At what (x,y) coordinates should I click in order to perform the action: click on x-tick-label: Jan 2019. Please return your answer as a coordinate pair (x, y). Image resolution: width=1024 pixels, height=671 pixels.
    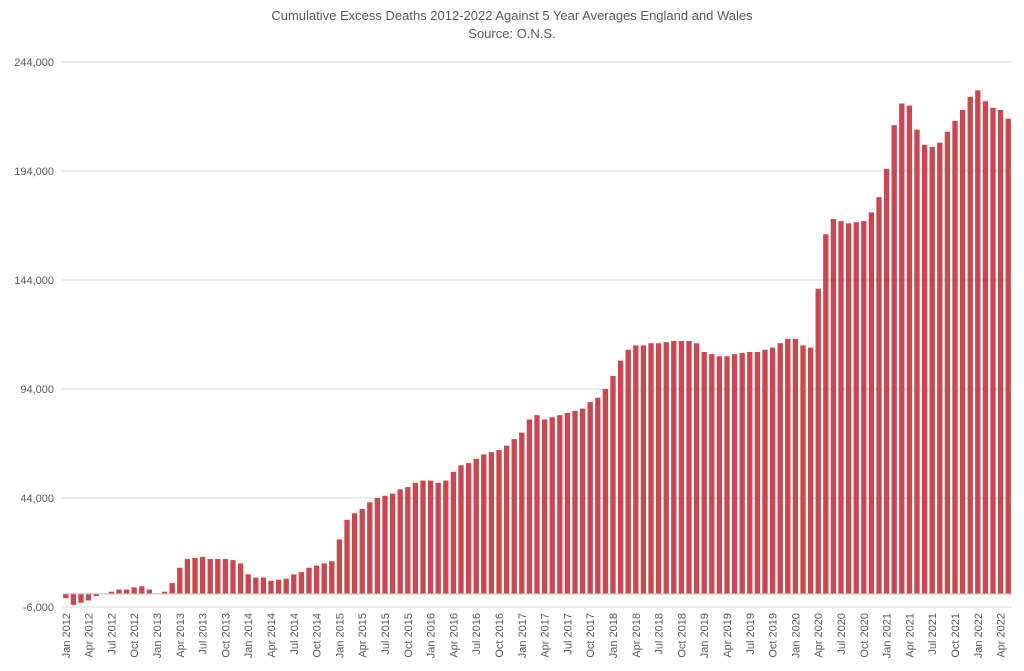
    Looking at the image, I should click on (705, 635).